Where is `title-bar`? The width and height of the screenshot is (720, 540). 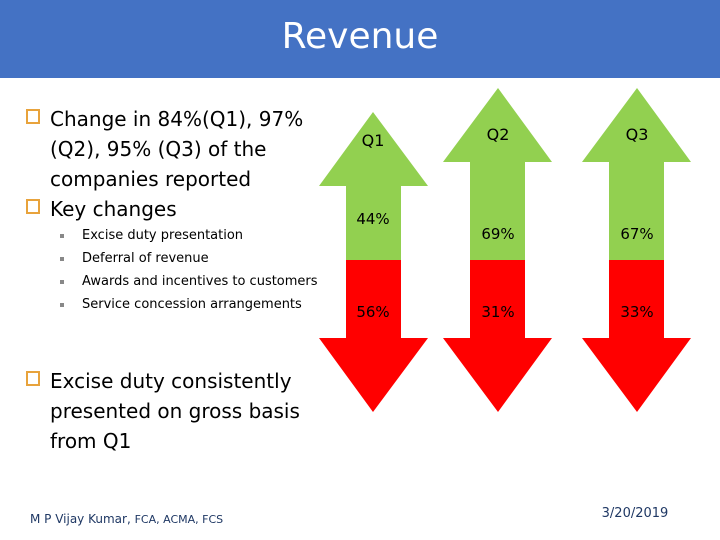
title-bar is located at coordinates (360, 39).